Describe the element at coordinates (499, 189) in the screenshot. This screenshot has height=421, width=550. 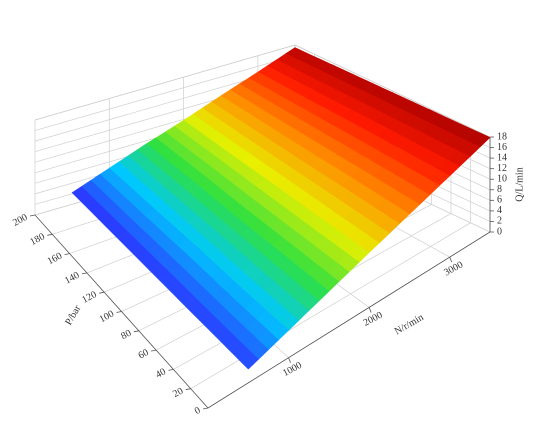
I see `z-tick-label: 8` at that location.